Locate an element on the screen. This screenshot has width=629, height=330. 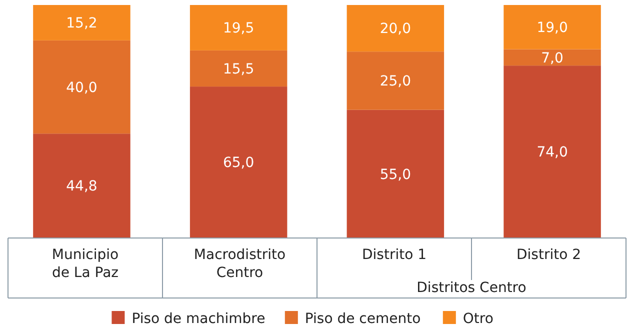
data-label: 65,0 is located at coordinates (238, 163).